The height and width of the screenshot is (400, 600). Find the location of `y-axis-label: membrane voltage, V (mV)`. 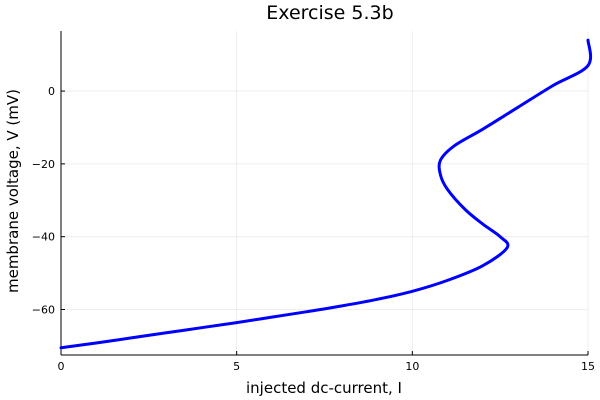

y-axis-label: membrane voltage, V (mV) is located at coordinates (13, 191).